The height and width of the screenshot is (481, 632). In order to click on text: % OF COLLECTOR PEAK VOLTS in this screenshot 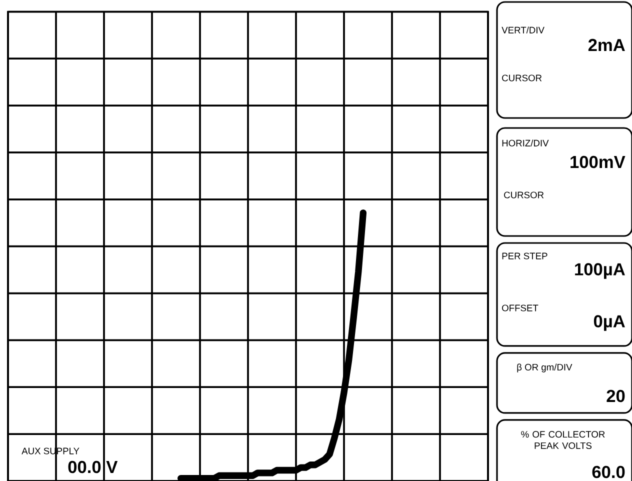, I will do `click(563, 440)`.